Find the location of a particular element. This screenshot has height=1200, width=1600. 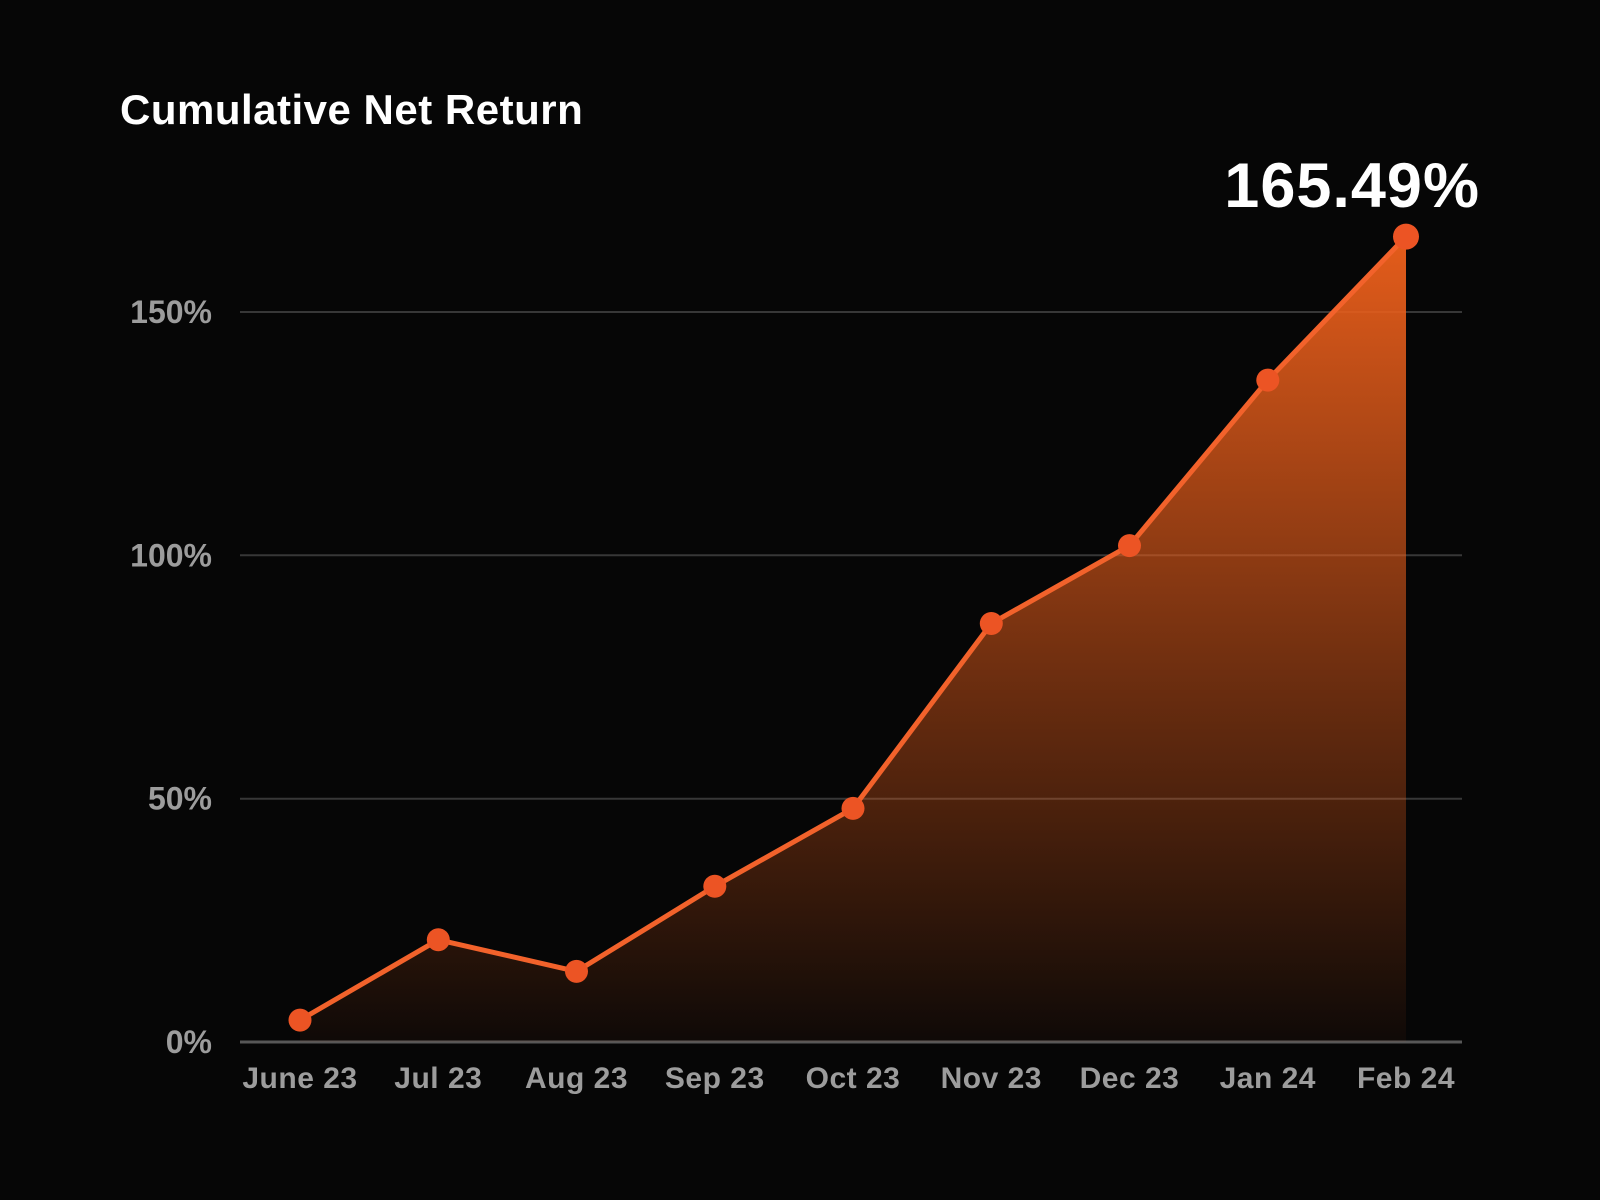

y-tick-label: 0% is located at coordinates (189, 1042).